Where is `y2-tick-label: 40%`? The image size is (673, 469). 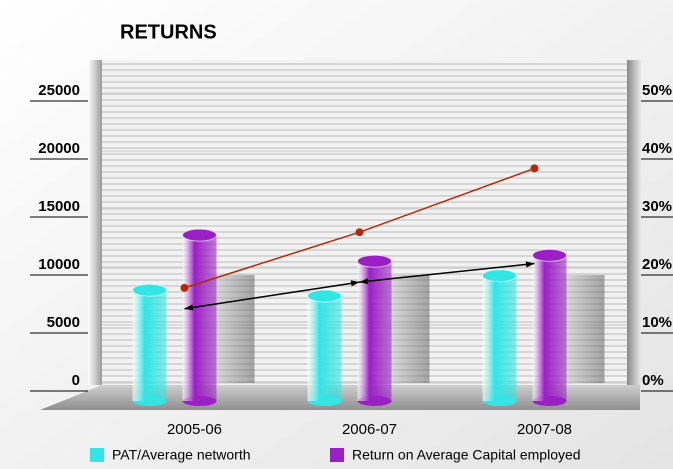 y2-tick-label: 40% is located at coordinates (657, 148).